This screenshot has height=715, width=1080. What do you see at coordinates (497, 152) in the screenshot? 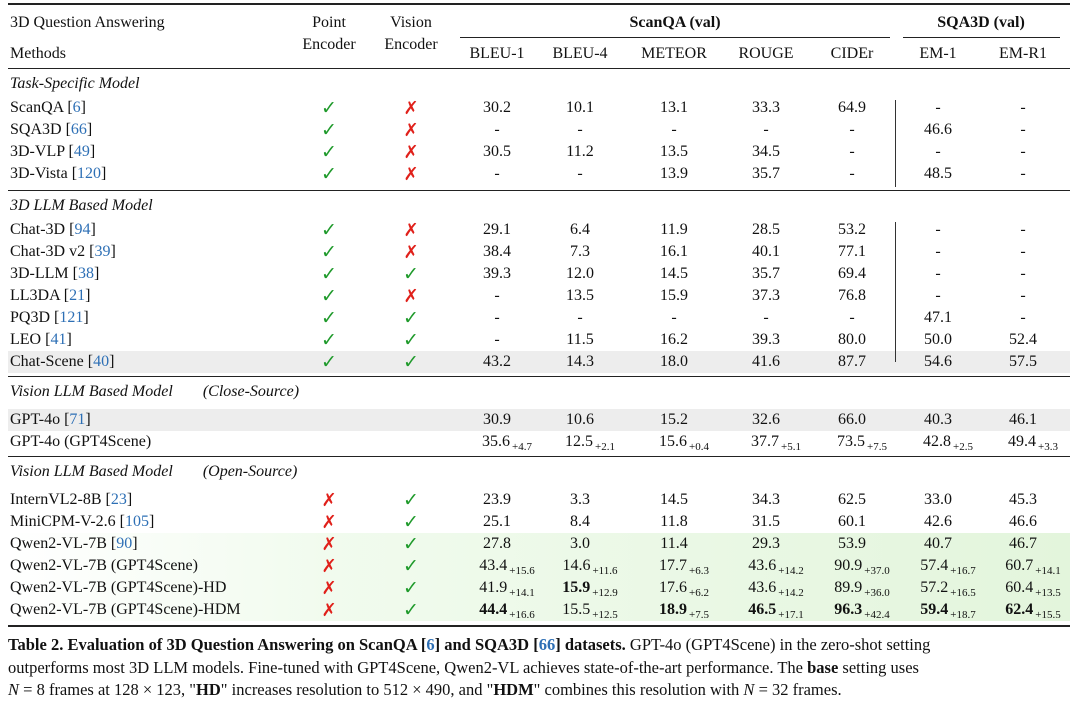
I see `metric-value: 30.5` at bounding box center [497, 152].